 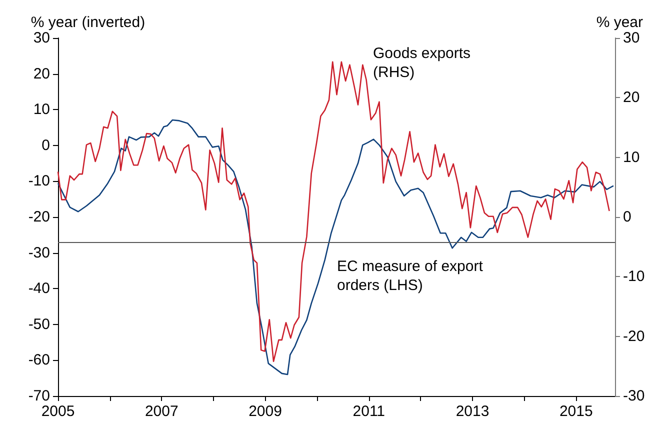 What do you see at coordinates (161, 411) in the screenshot?
I see `x-tick-label: 2007` at bounding box center [161, 411].